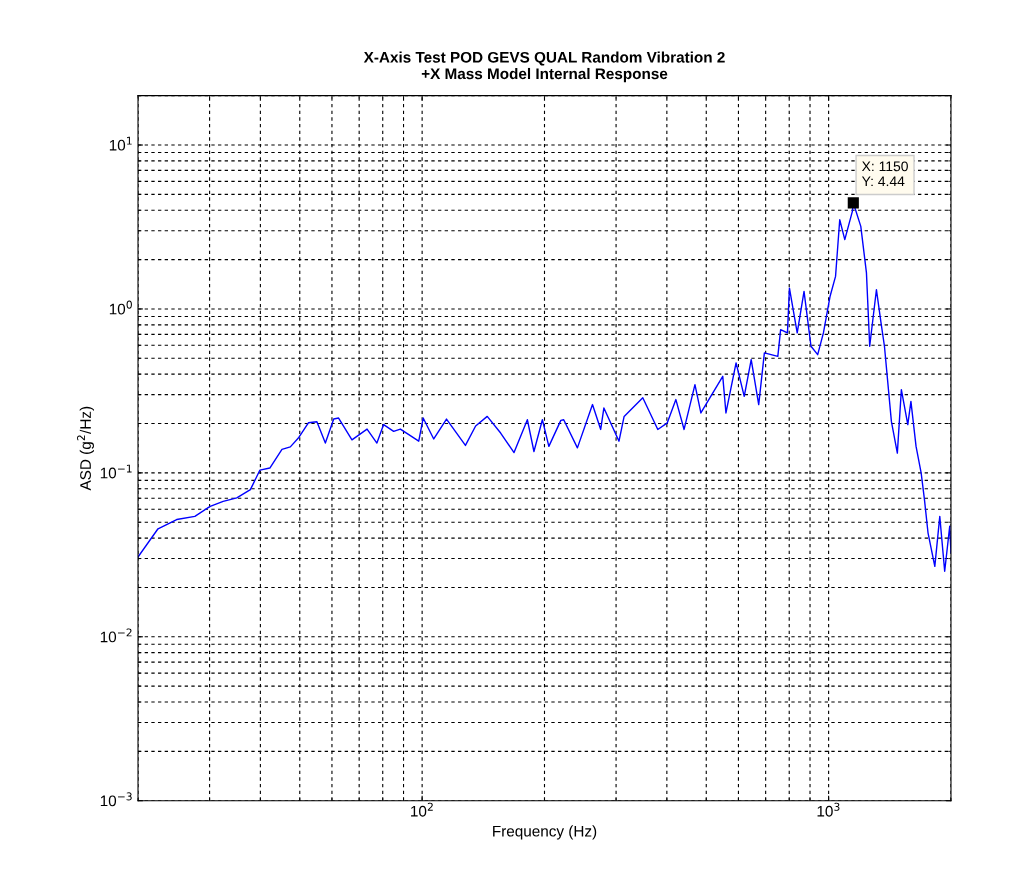 The image size is (1033, 869). What do you see at coordinates (85, 448) in the screenshot?
I see `y-axis-title: ASD (g$^{2}$/Hz)` at bounding box center [85, 448].